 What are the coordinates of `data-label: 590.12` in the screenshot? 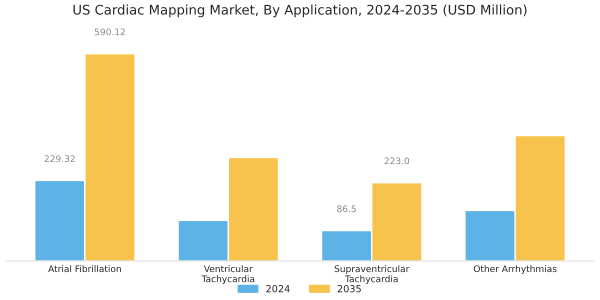 It's located at (109, 32).